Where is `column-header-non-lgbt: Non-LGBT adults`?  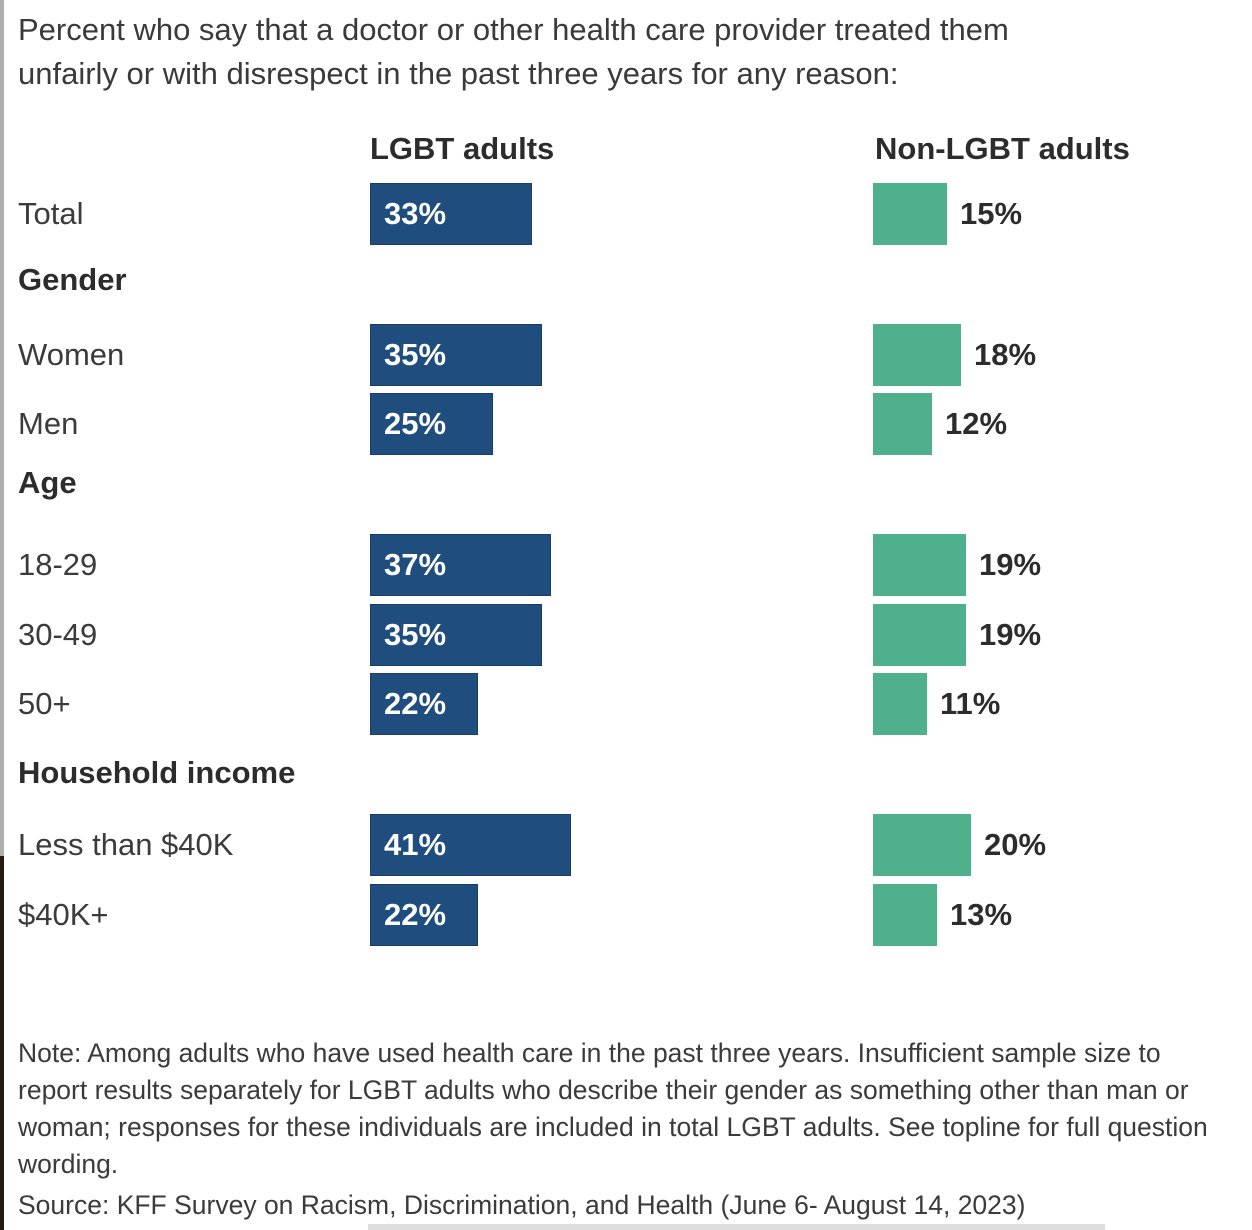 column-header-non-lgbt: Non-LGBT adults is located at coordinates (1002, 148).